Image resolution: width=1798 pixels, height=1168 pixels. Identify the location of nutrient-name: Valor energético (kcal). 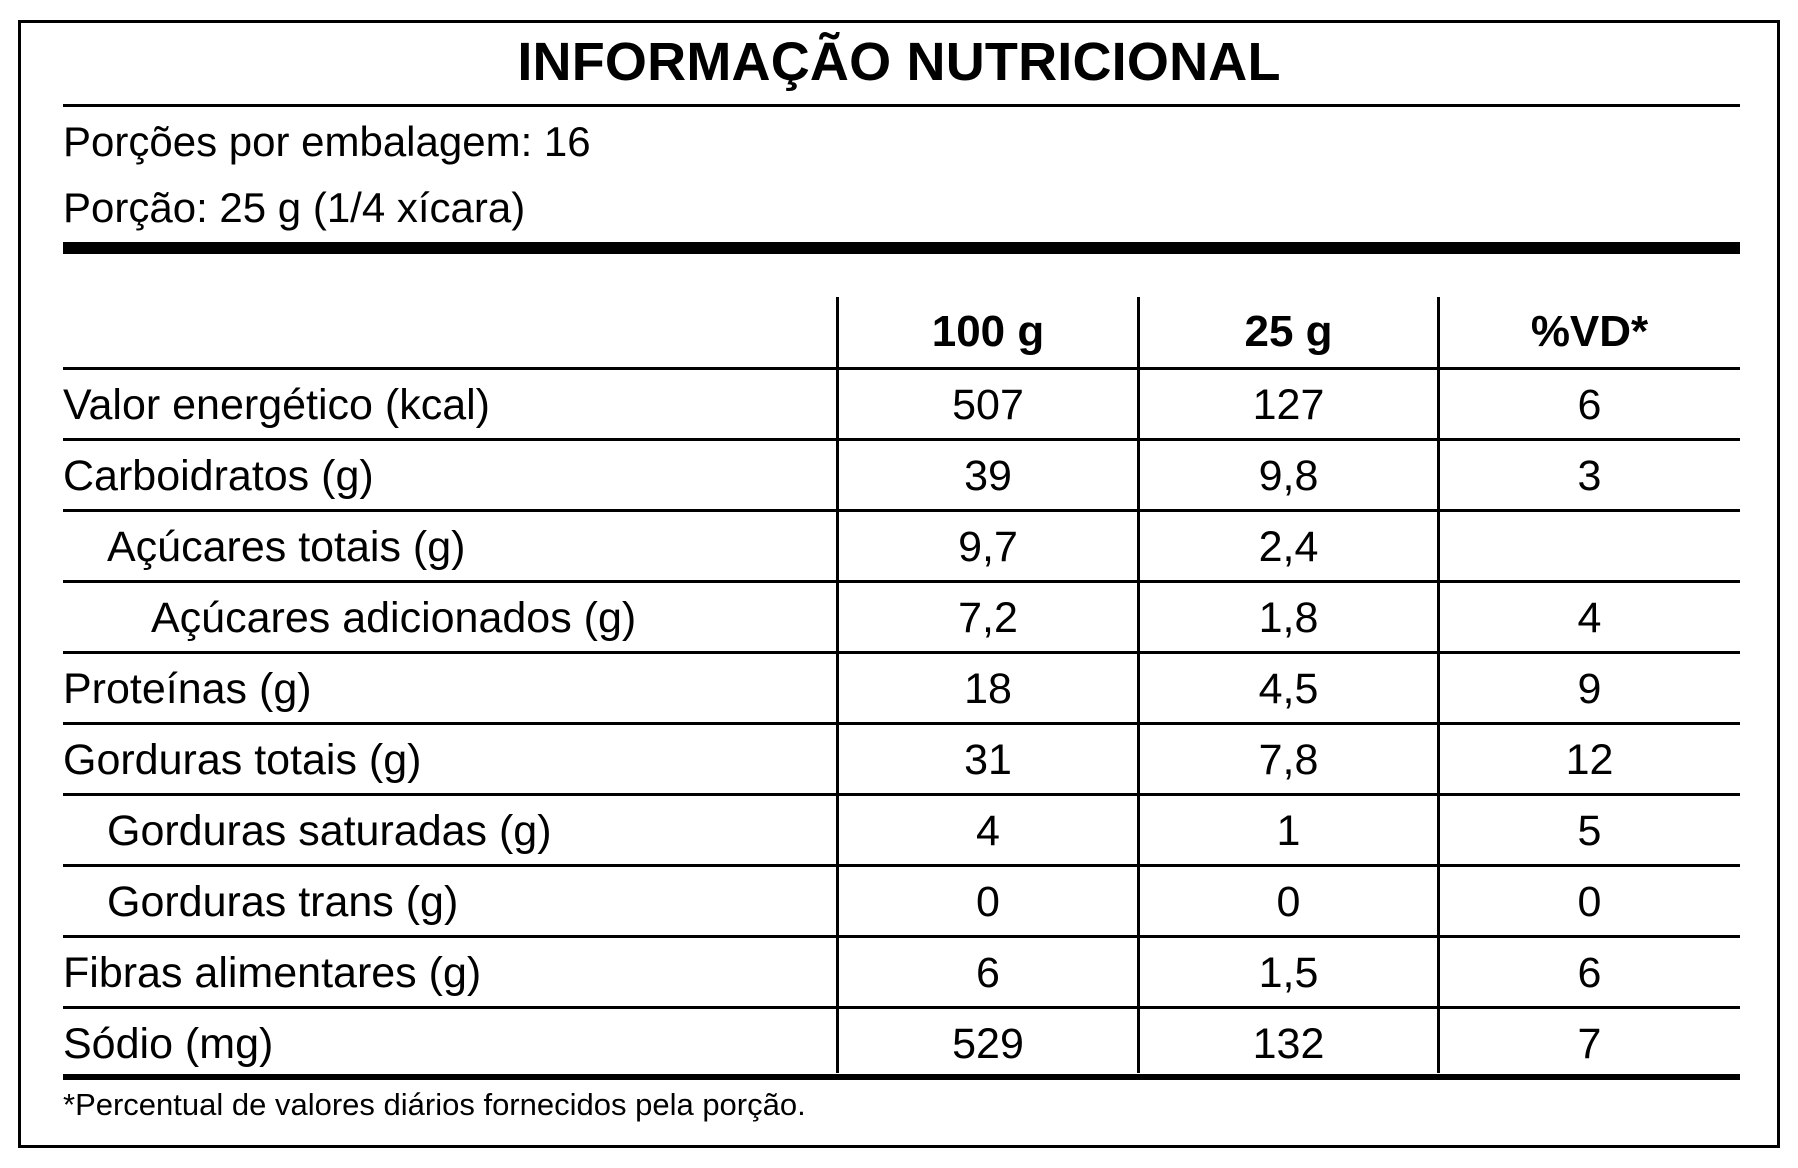
(276, 405).